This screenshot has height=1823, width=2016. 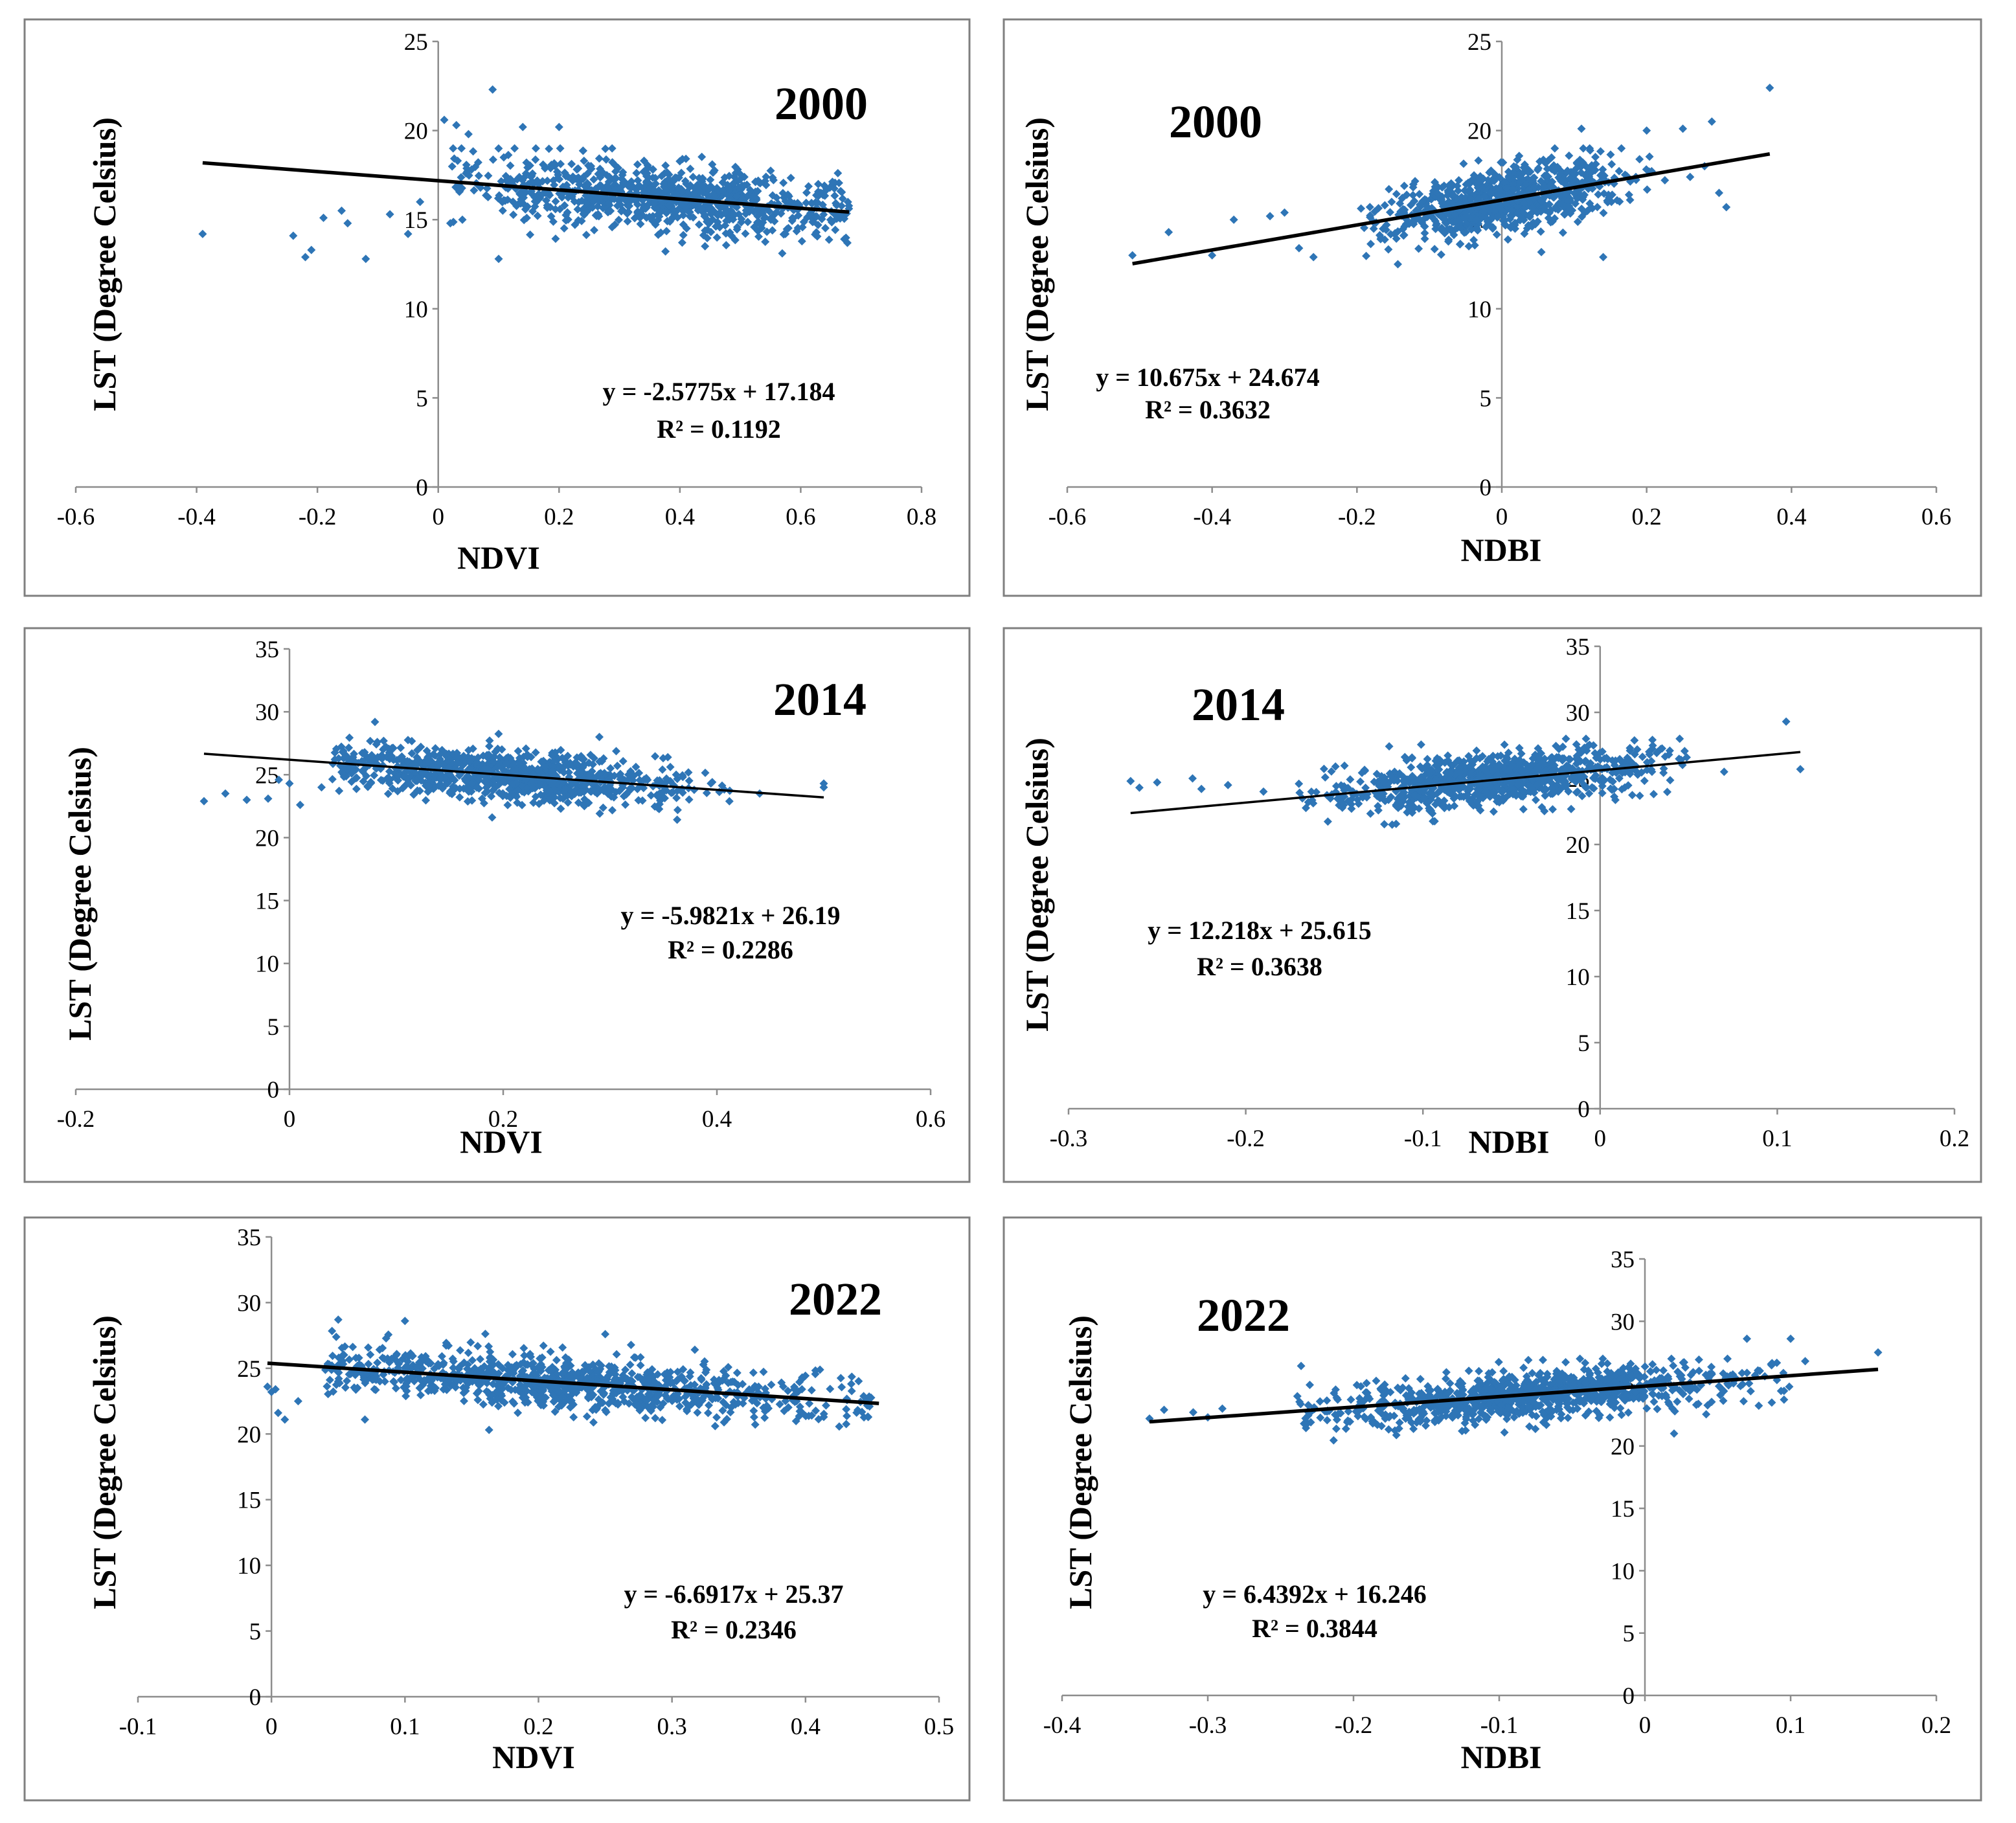 I want to click on y-tick-label: 20, so click(x=416, y=132).